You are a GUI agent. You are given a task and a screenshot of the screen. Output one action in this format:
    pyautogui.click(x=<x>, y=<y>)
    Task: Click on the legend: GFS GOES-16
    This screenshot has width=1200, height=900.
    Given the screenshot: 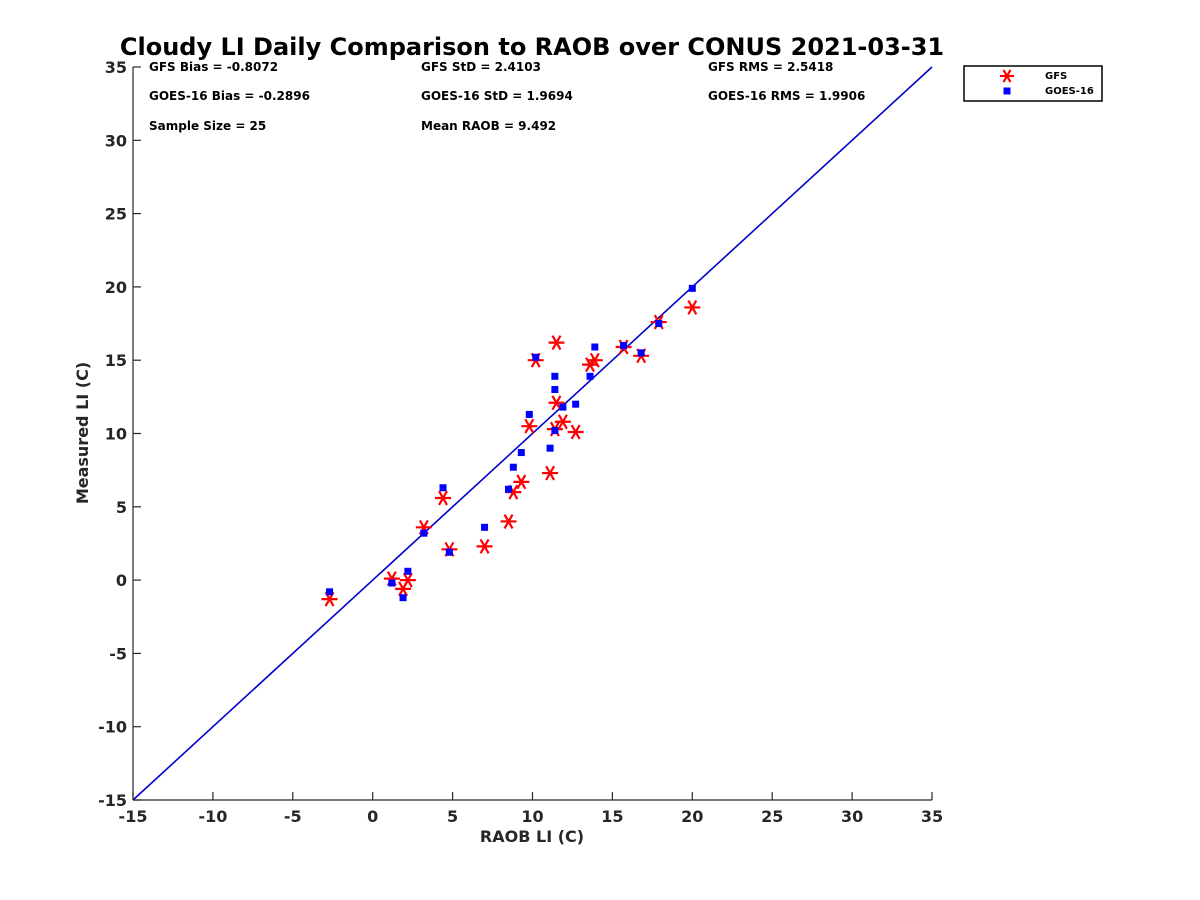 What is the action you would take?
    pyautogui.click(x=1033, y=83)
    